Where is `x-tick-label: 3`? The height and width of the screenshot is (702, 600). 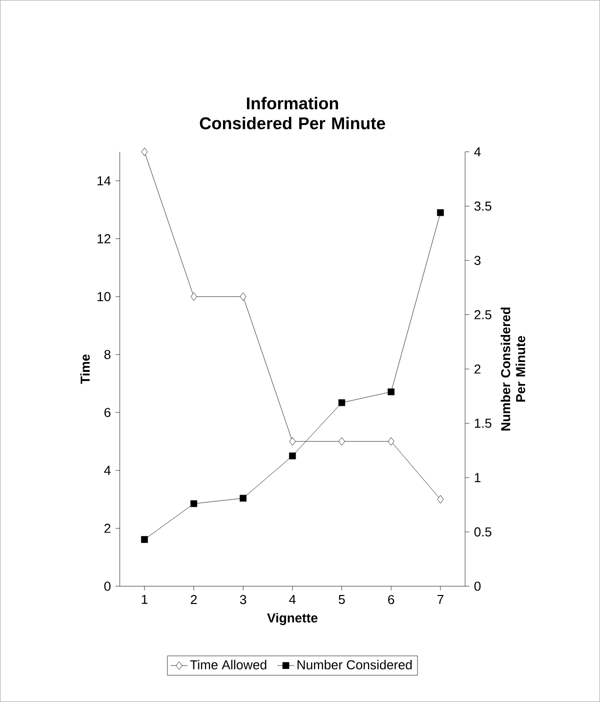 x-tick-label: 3 is located at coordinates (243, 599).